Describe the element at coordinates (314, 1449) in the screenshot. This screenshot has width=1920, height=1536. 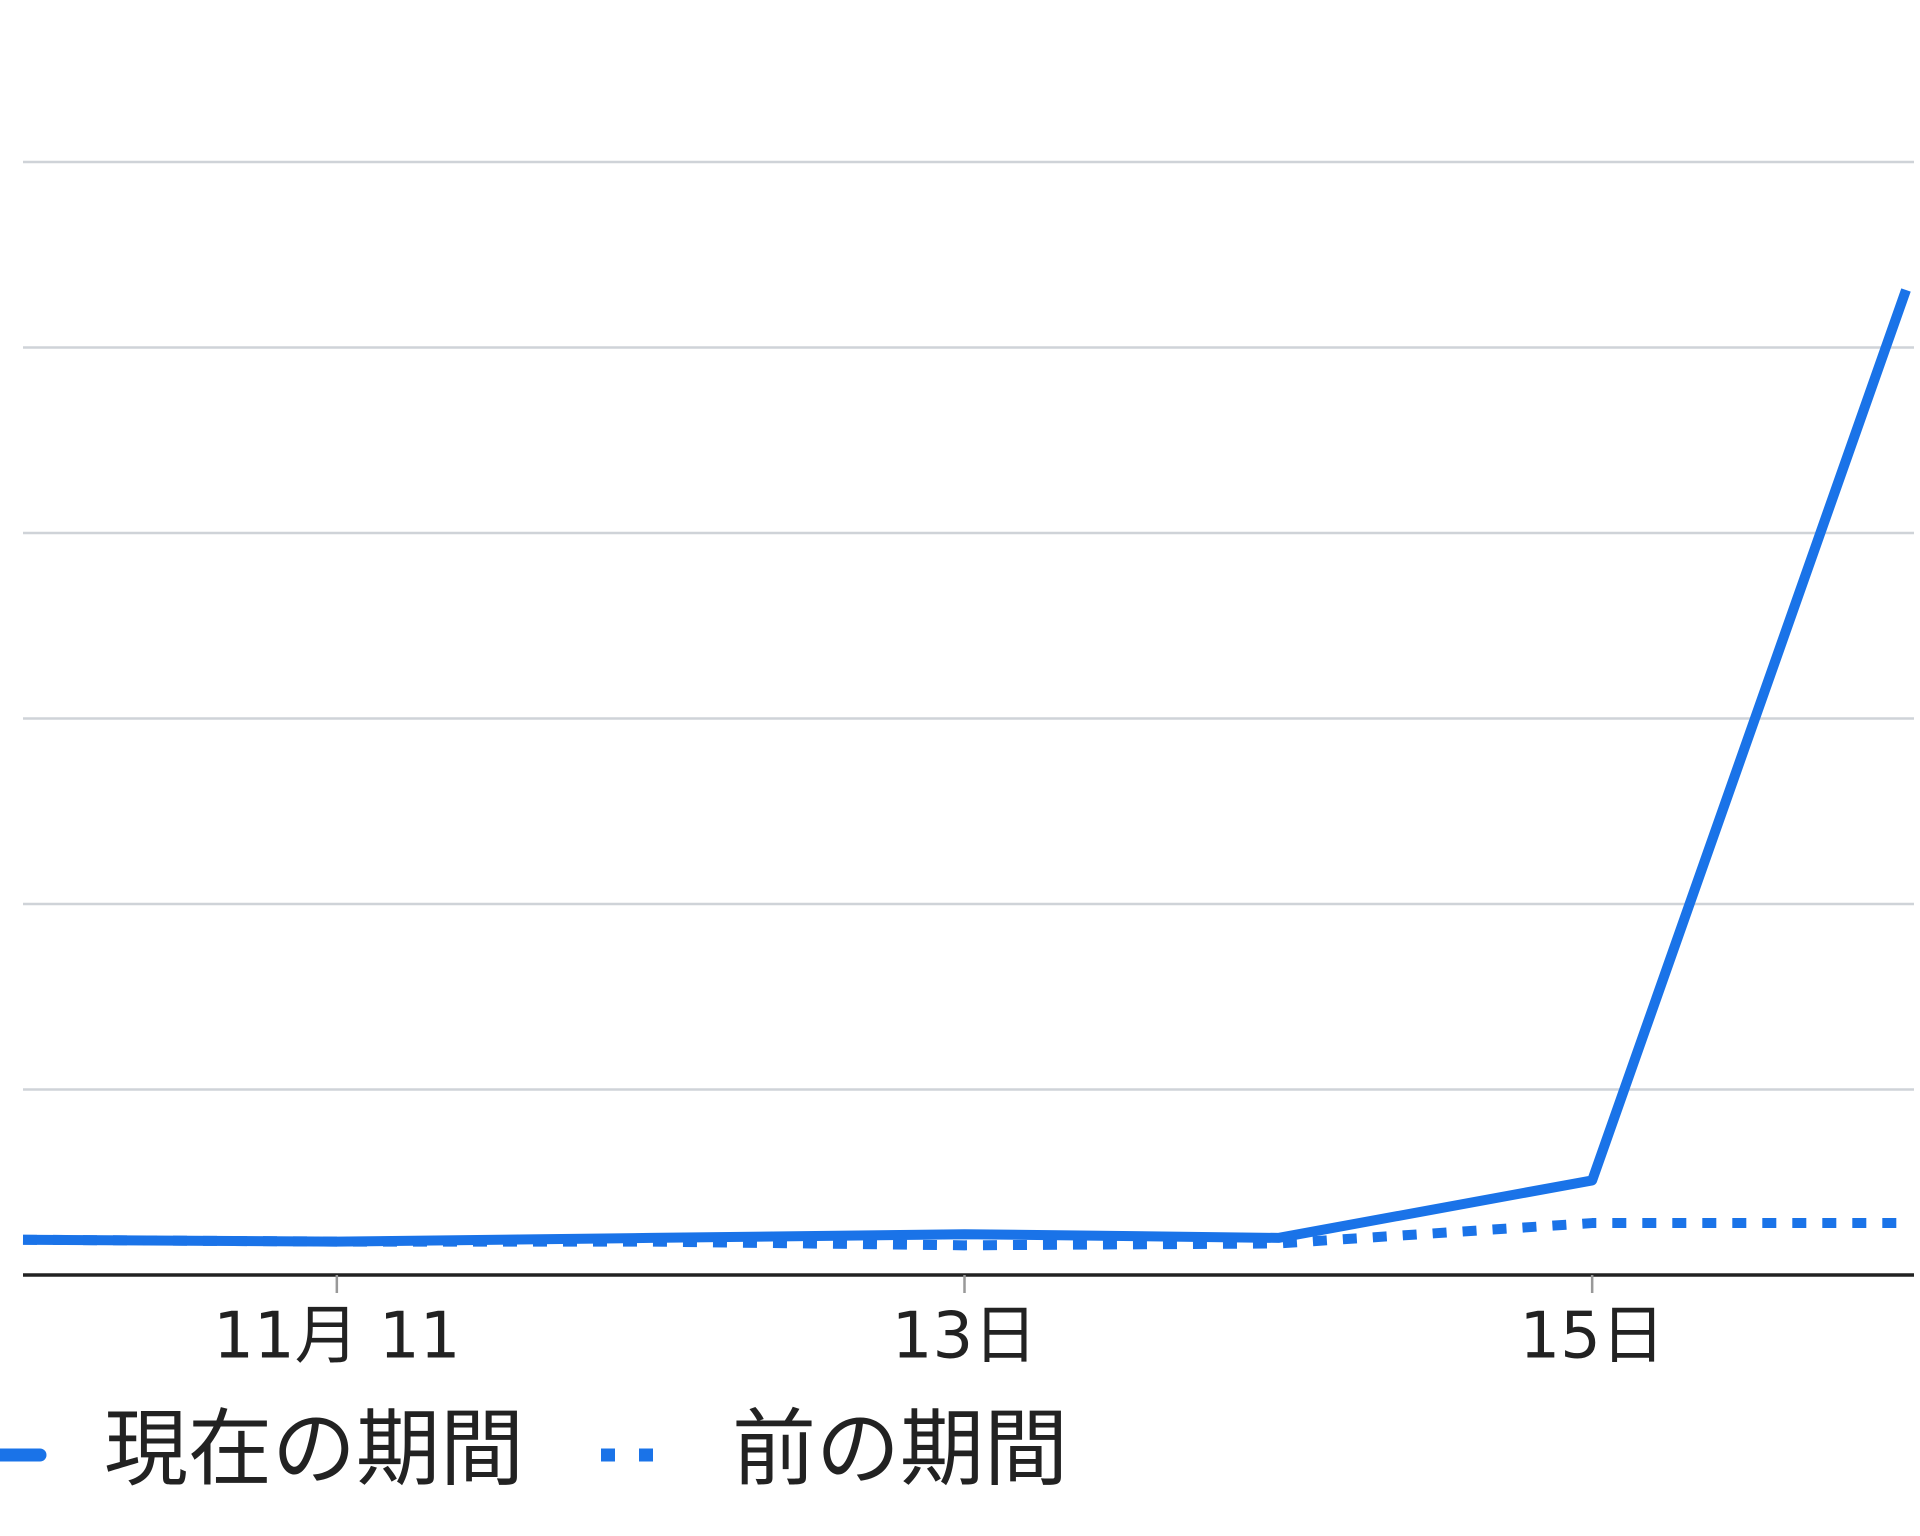
I see `legend-label: 現在の期間` at that location.